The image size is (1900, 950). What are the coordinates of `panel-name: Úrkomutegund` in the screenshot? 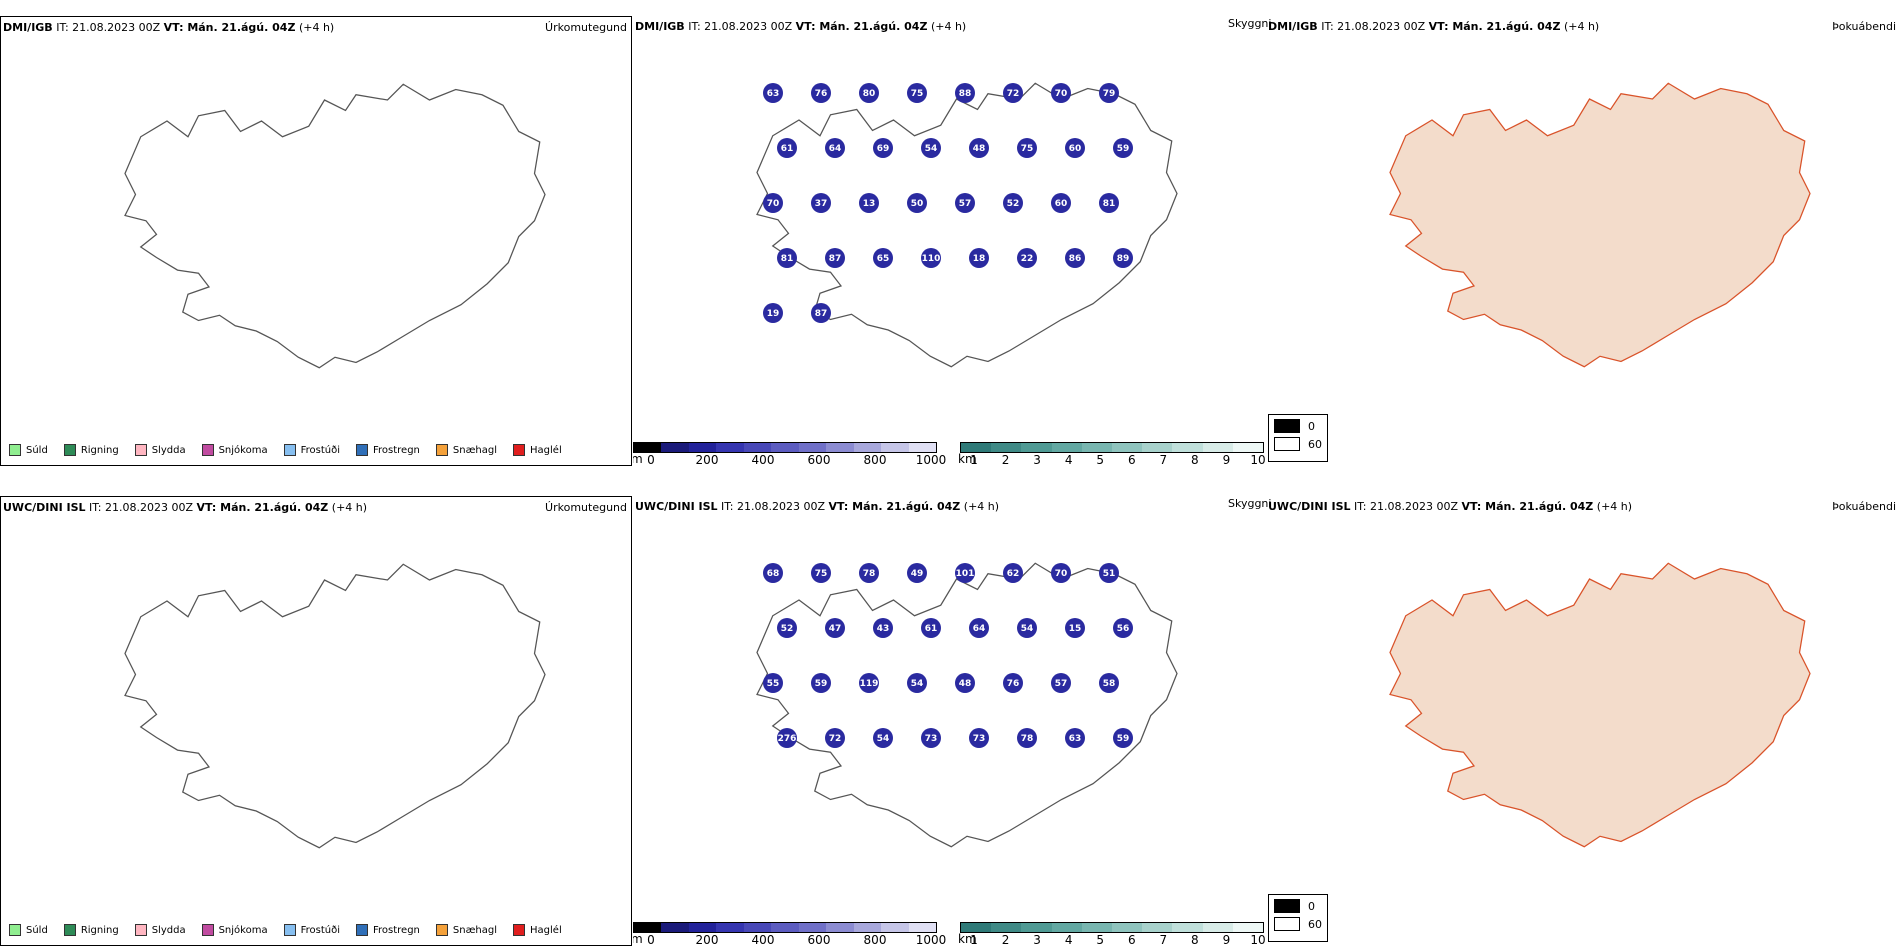 It's located at (586, 27).